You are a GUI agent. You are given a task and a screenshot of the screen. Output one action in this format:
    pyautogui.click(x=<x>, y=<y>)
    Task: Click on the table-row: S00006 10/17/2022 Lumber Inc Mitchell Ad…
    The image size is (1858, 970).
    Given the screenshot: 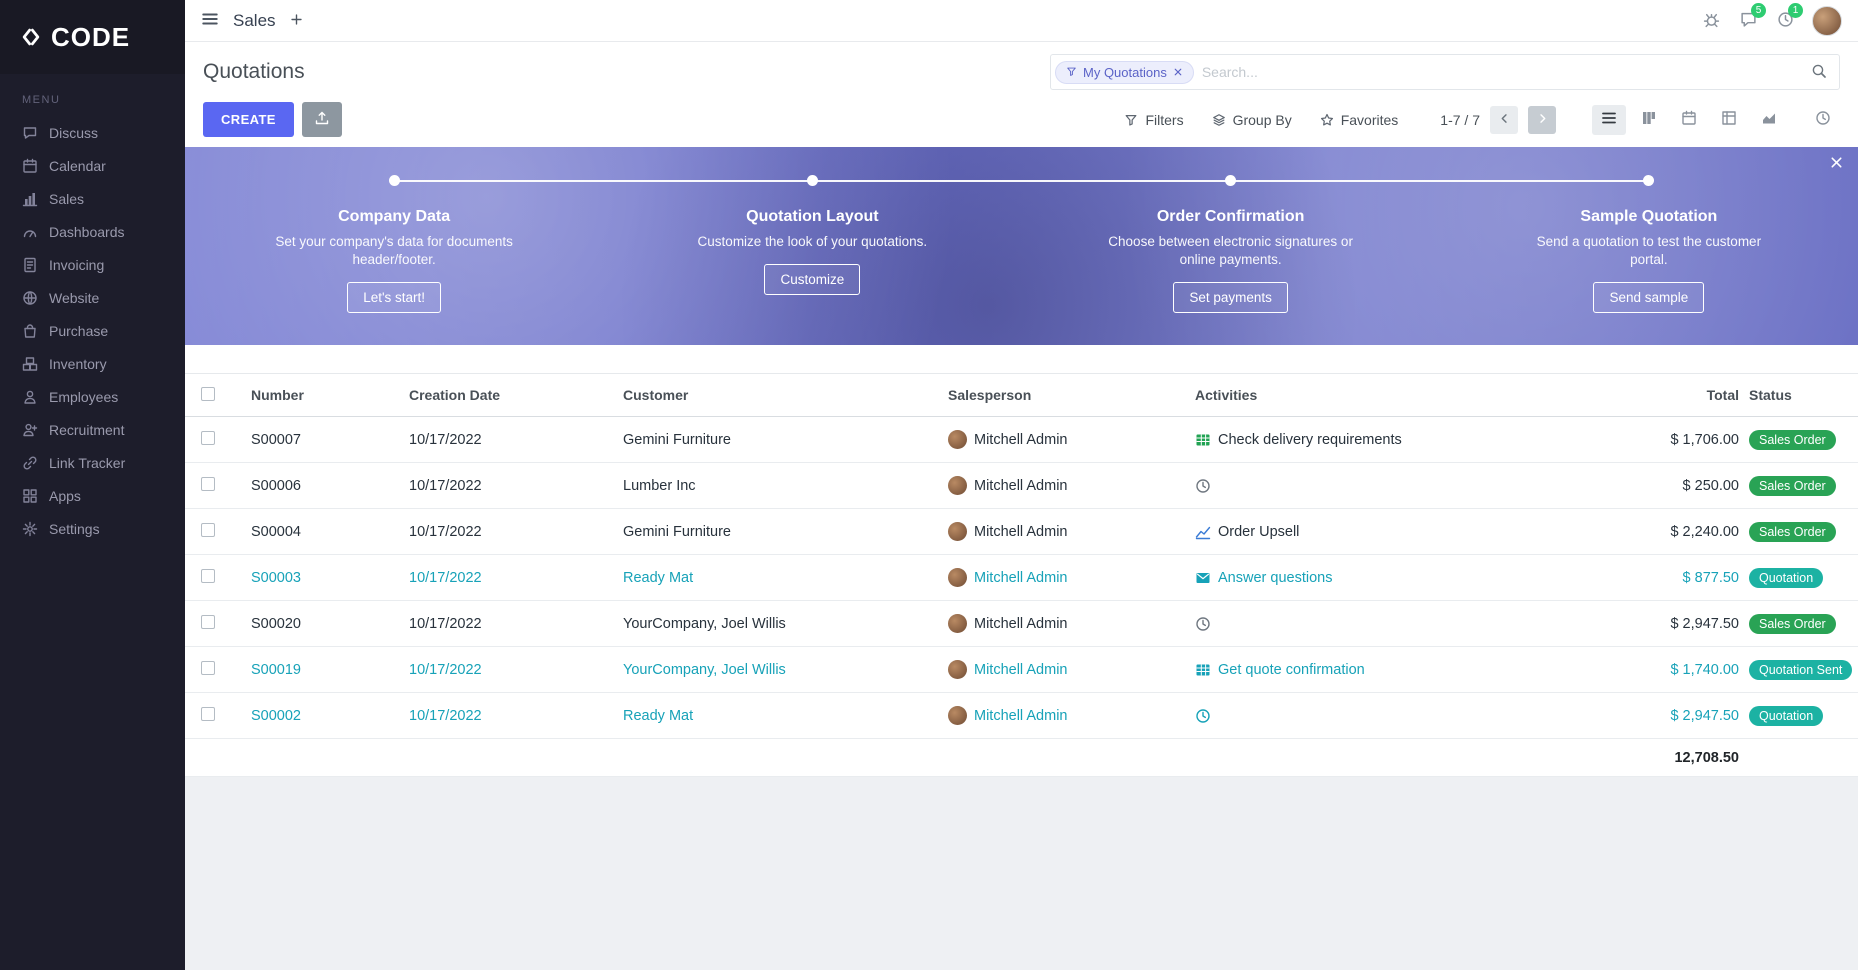 What is the action you would take?
    pyautogui.click(x=1021, y=486)
    